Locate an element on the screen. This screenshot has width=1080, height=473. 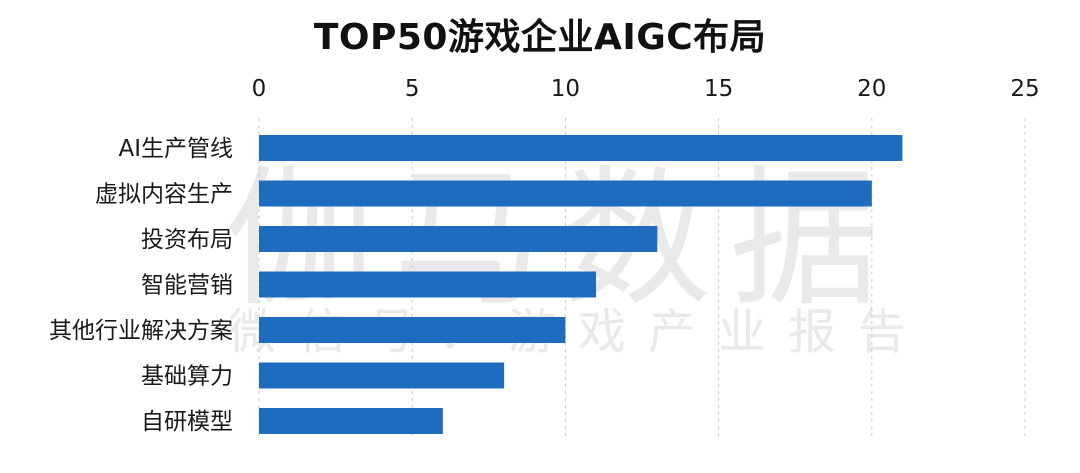
chart-title: TOP50游戏企业AIGC布局 is located at coordinates (540, 37).